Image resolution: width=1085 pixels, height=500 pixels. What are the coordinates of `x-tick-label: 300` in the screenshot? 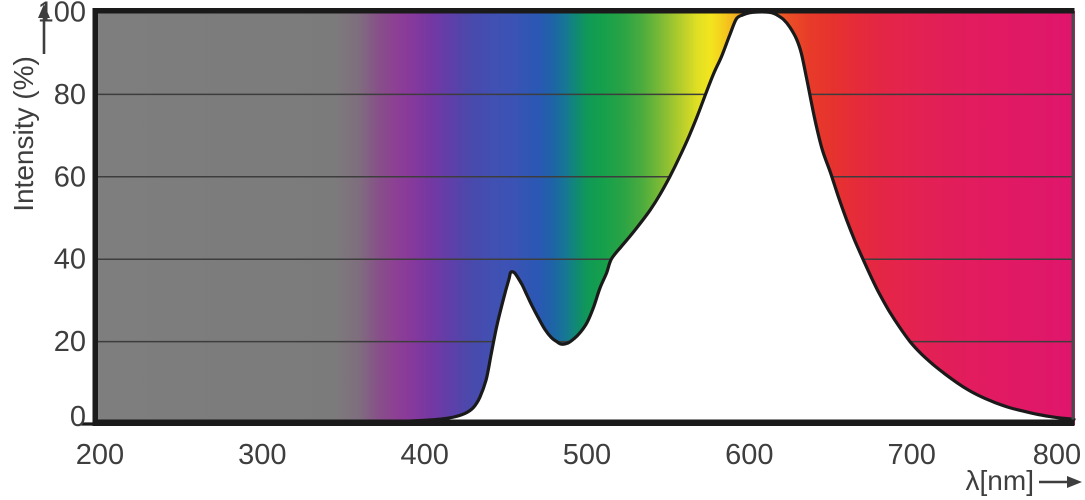 It's located at (262, 455).